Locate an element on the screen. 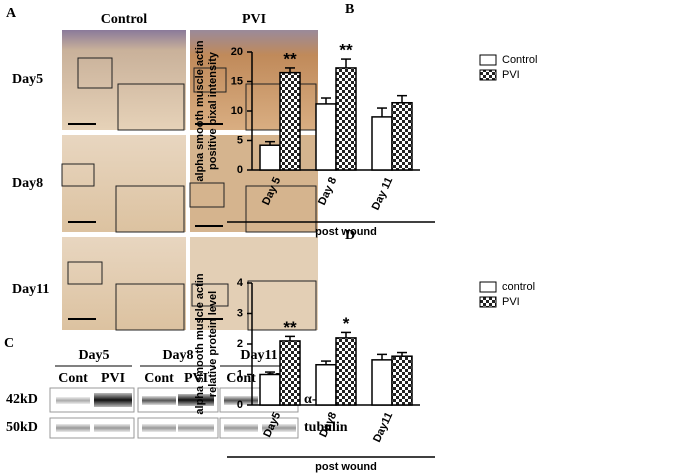  size-label: 42kD is located at coordinates (22, 399).